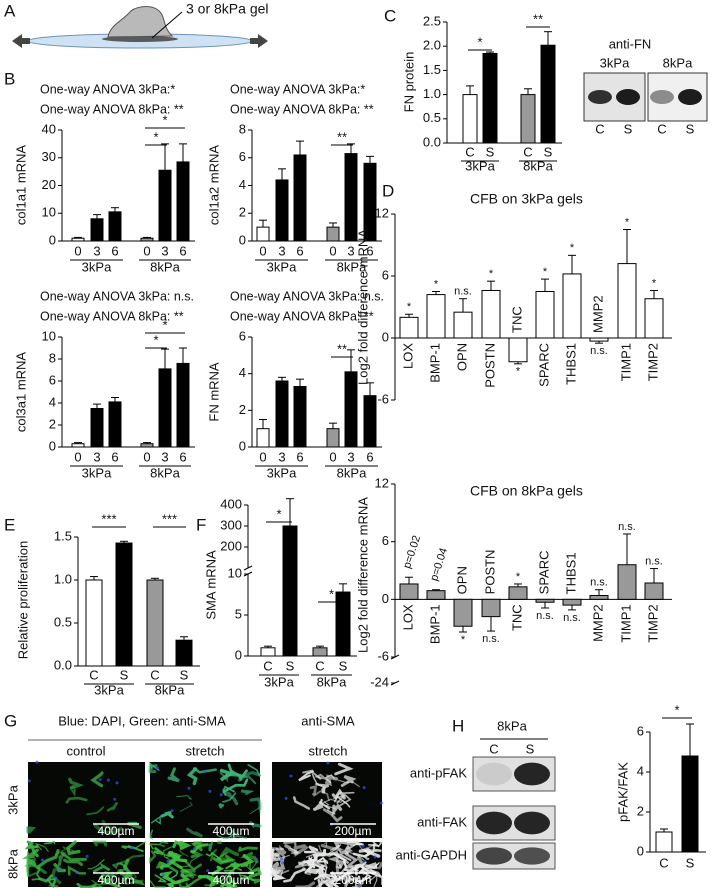 This screenshot has width=712, height=888. What do you see at coordinates (461, 580) in the screenshot?
I see `x-tick-label: OPN` at bounding box center [461, 580].